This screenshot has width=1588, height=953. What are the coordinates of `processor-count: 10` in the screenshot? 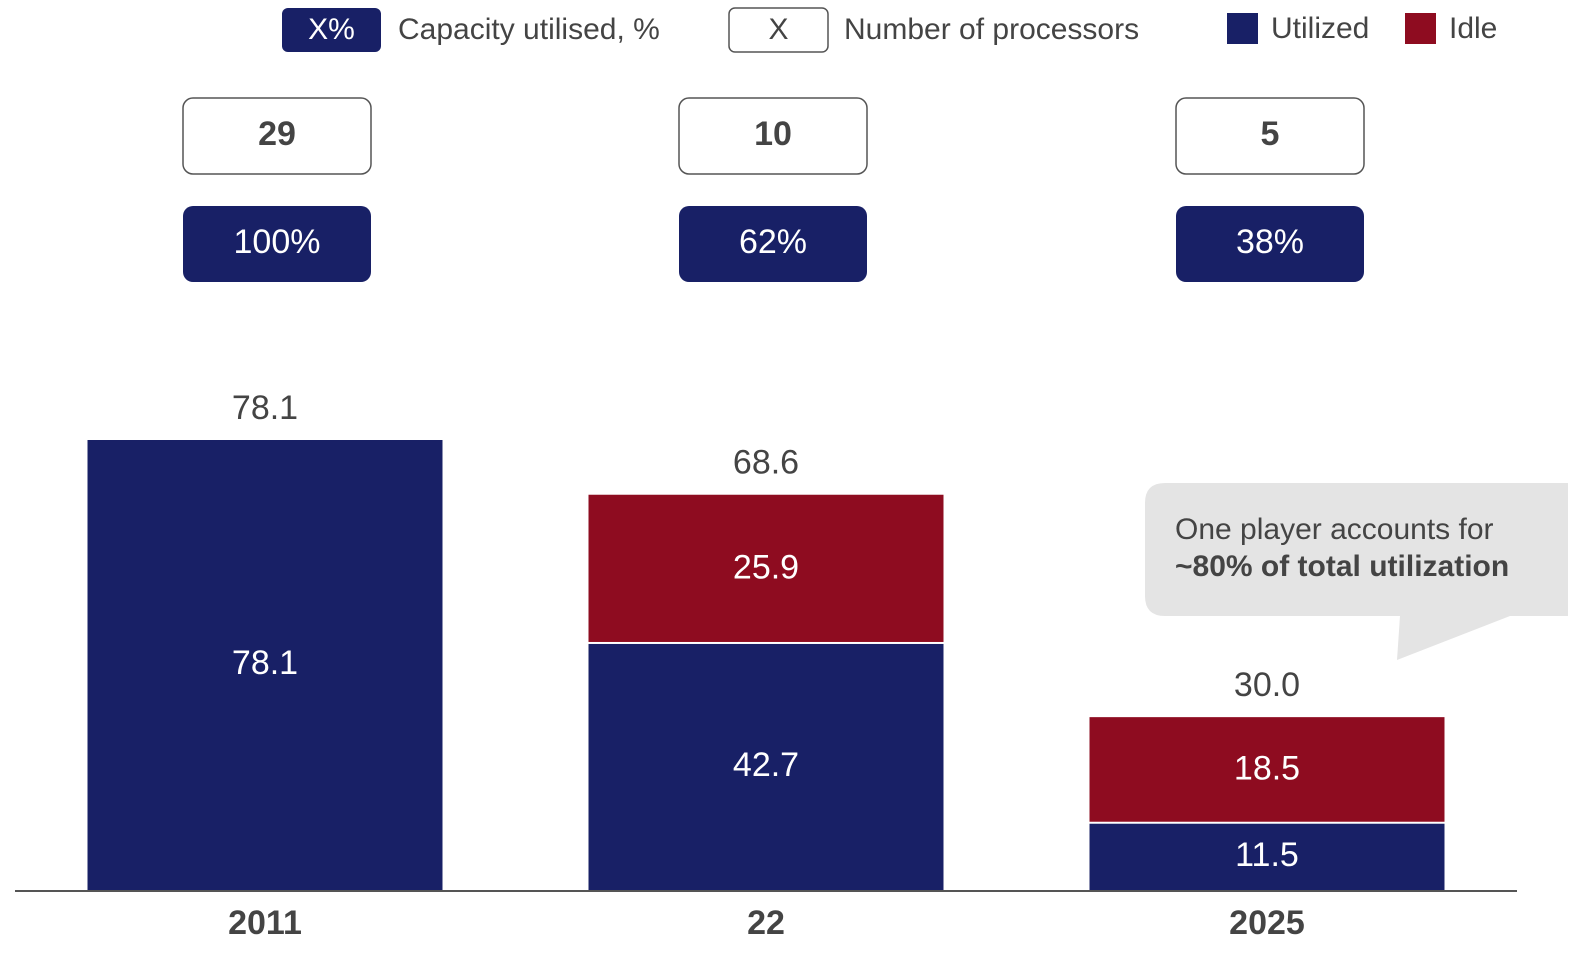 It's located at (773, 134).